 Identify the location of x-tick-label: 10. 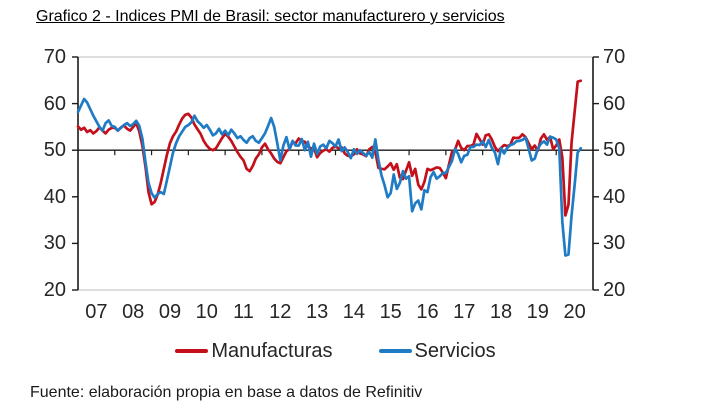
(206, 312).